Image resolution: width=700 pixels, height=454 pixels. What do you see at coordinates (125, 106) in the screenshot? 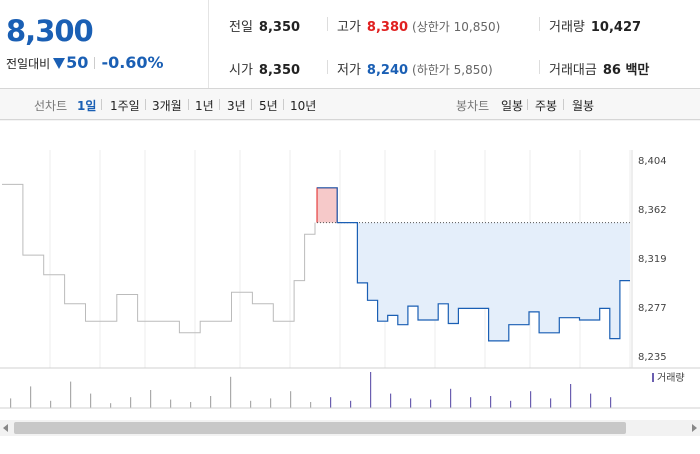
I see `tab-1week: 1주일` at bounding box center [125, 106].